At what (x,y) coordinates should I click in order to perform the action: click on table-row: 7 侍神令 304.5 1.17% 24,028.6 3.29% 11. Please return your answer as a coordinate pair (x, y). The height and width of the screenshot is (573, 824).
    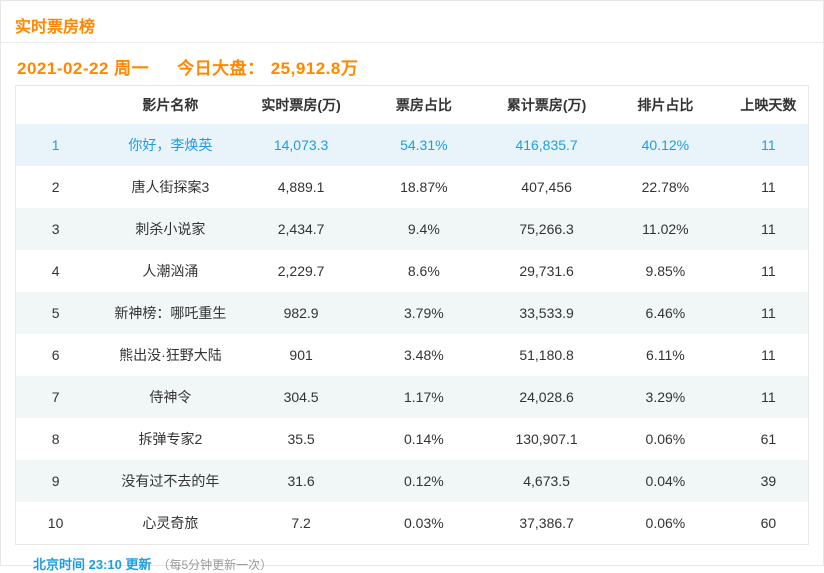
    Looking at the image, I should click on (412, 397).